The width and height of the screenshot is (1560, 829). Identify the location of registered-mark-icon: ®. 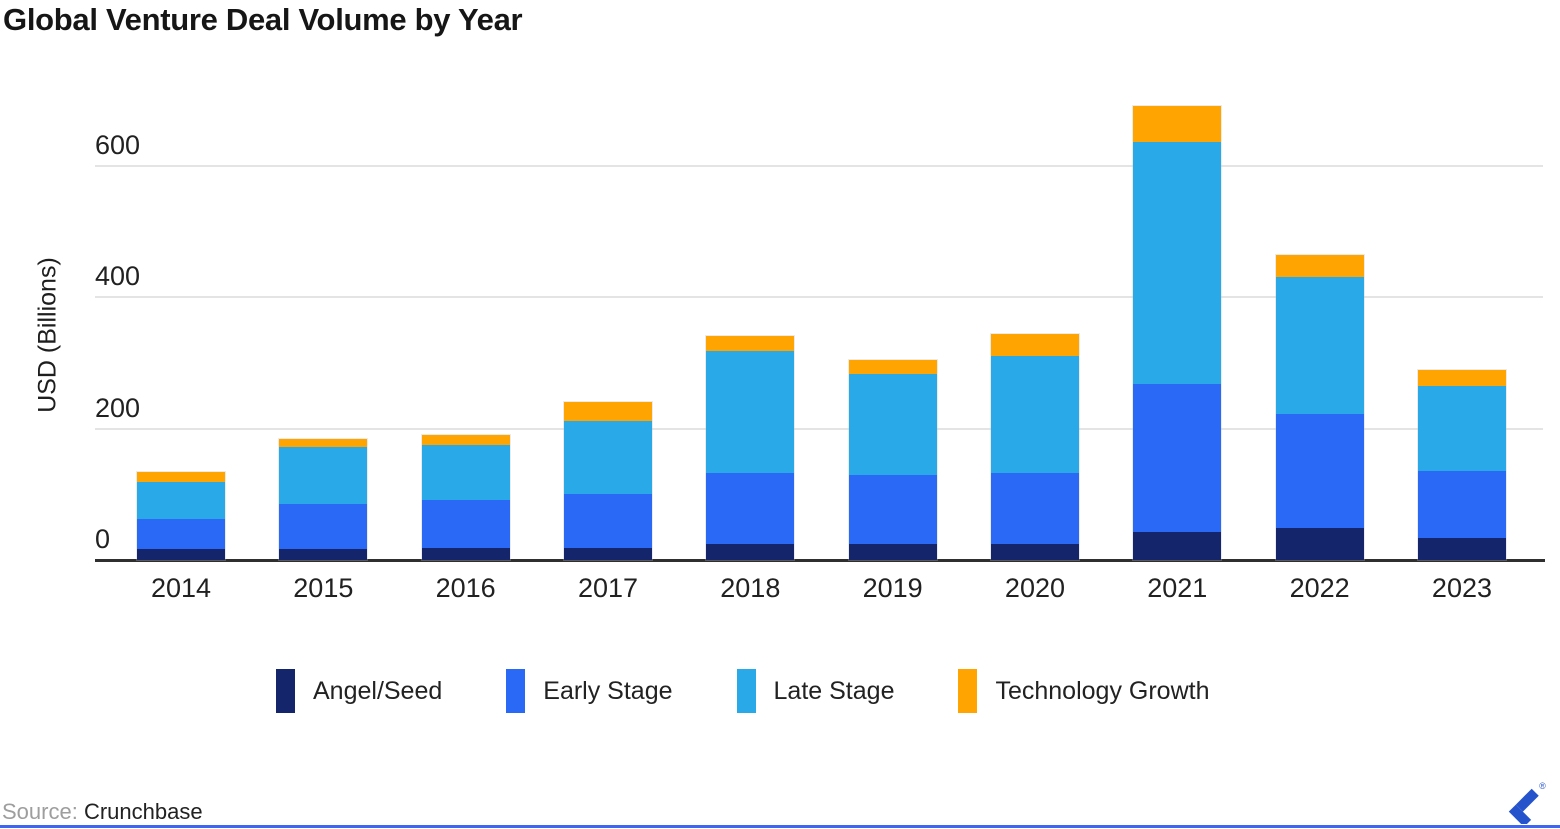
(1542, 786).